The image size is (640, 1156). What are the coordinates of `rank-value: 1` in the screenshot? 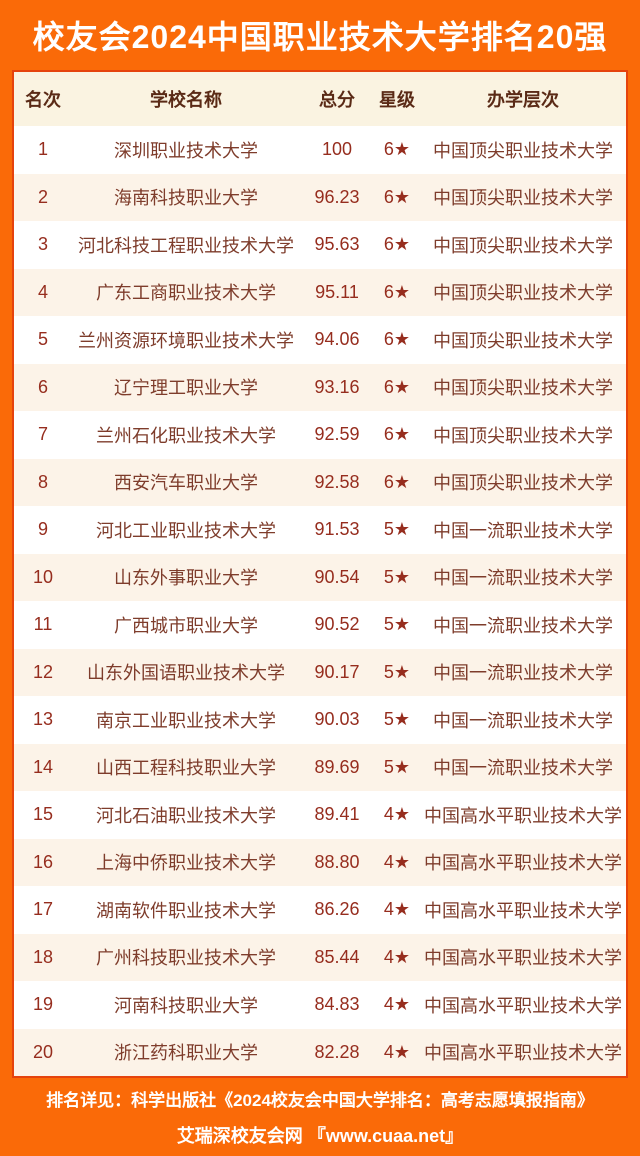 It's located at (42, 149).